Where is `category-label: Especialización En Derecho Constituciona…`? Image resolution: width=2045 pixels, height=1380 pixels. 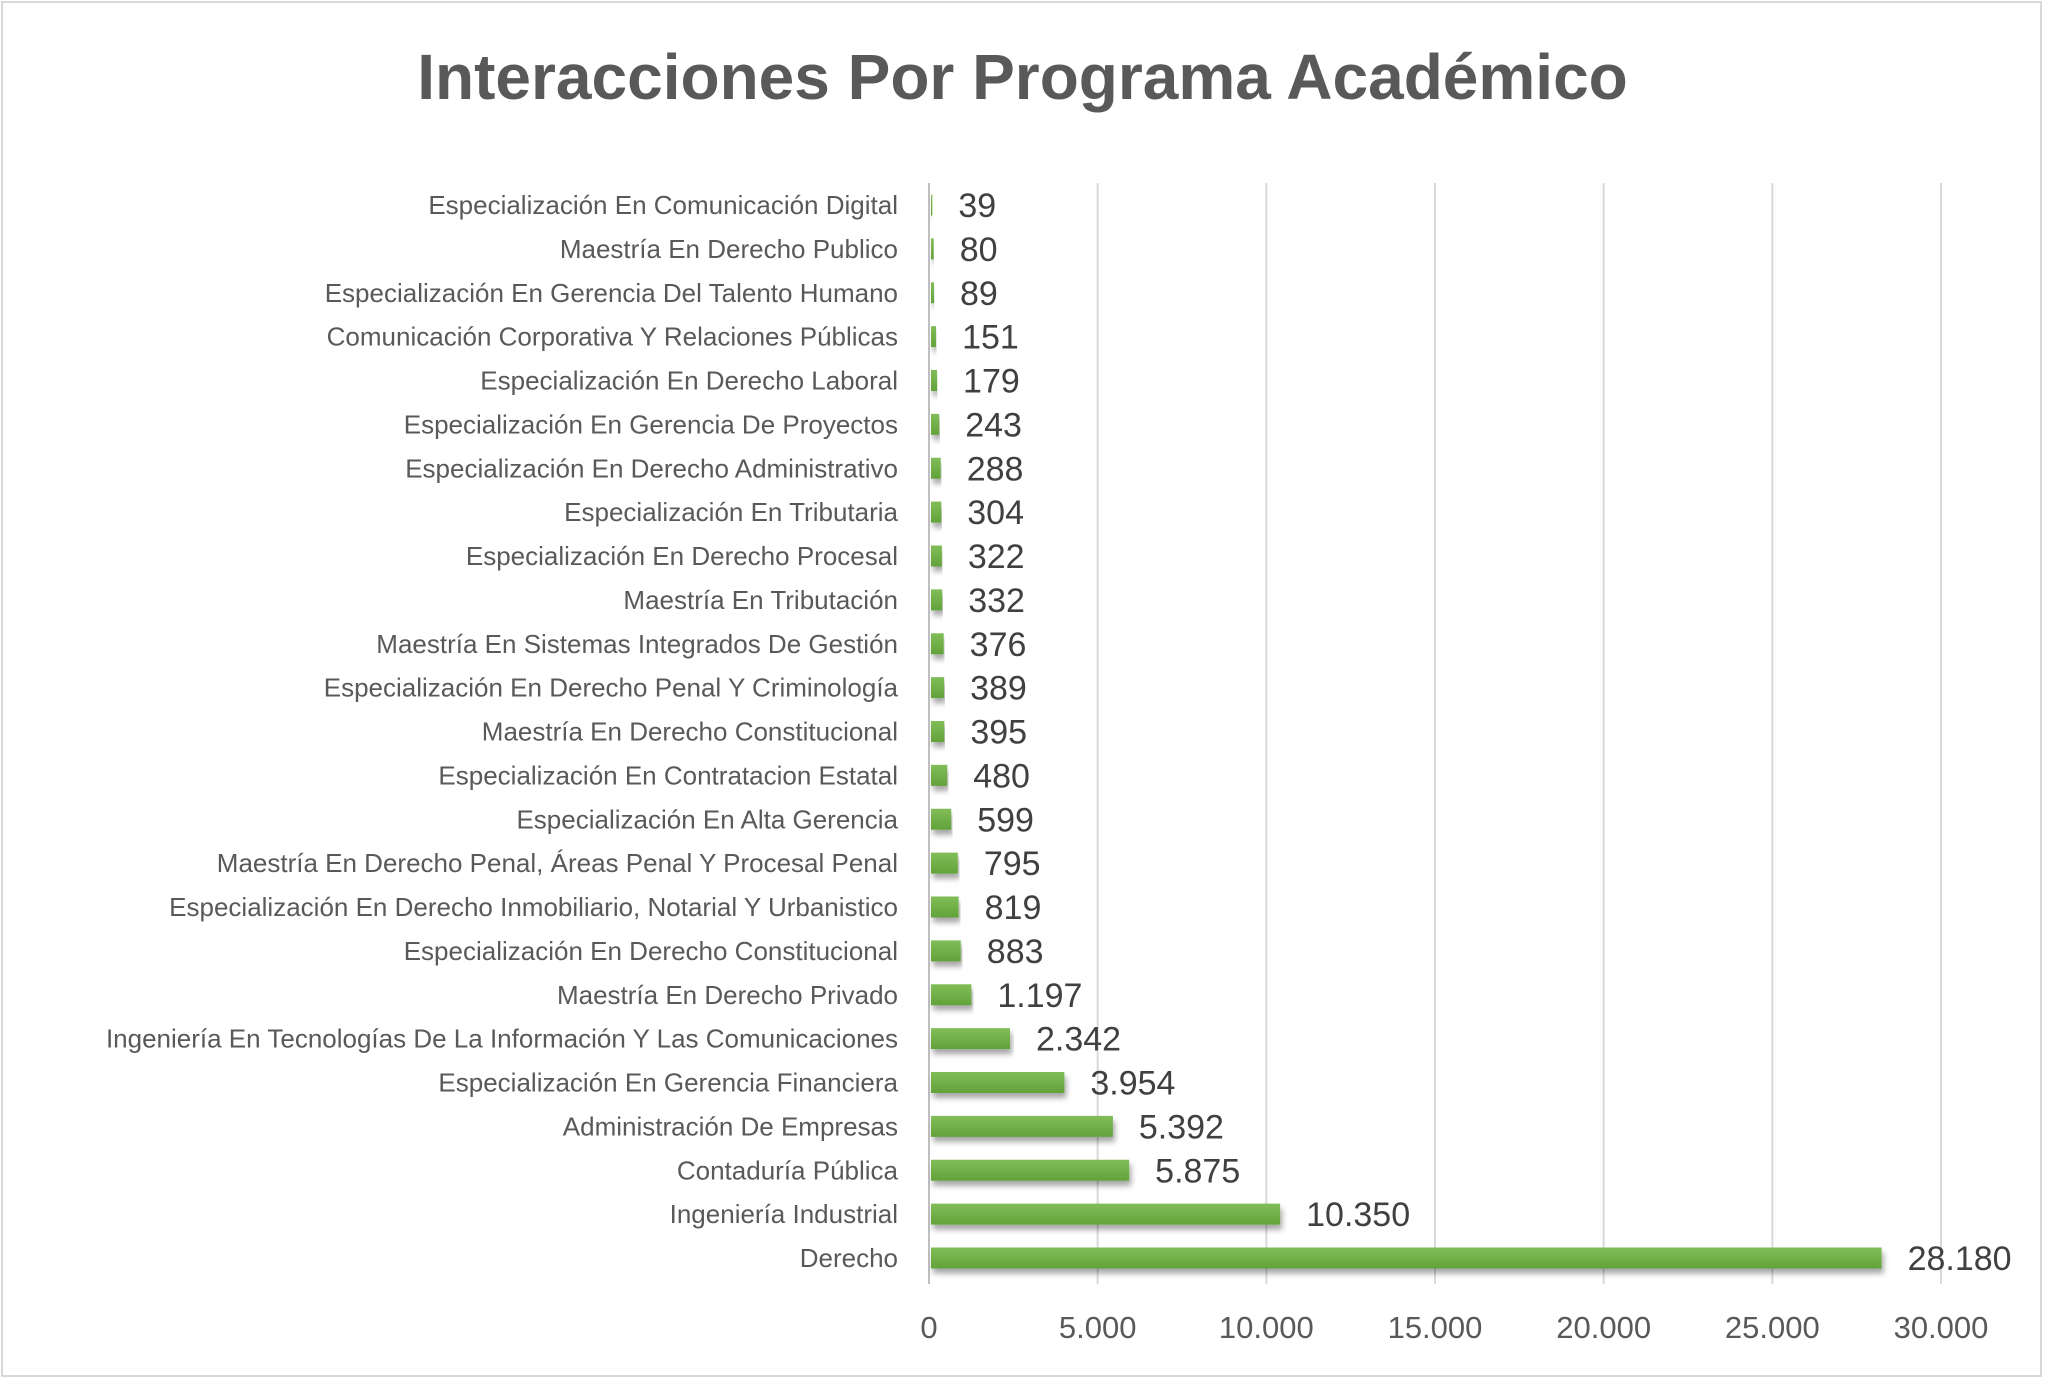
category-label: Especialización En Derecho Constituciona… is located at coordinates (651, 951).